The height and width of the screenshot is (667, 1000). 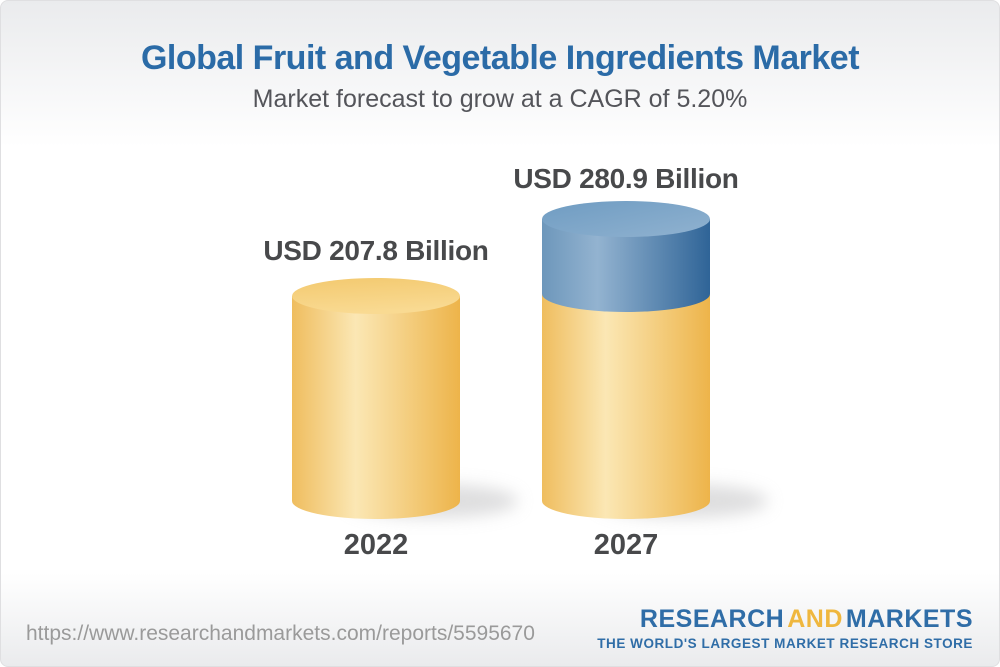 I want to click on logo-wordmark: RESEARCH AND MARKETS, so click(x=785, y=619).